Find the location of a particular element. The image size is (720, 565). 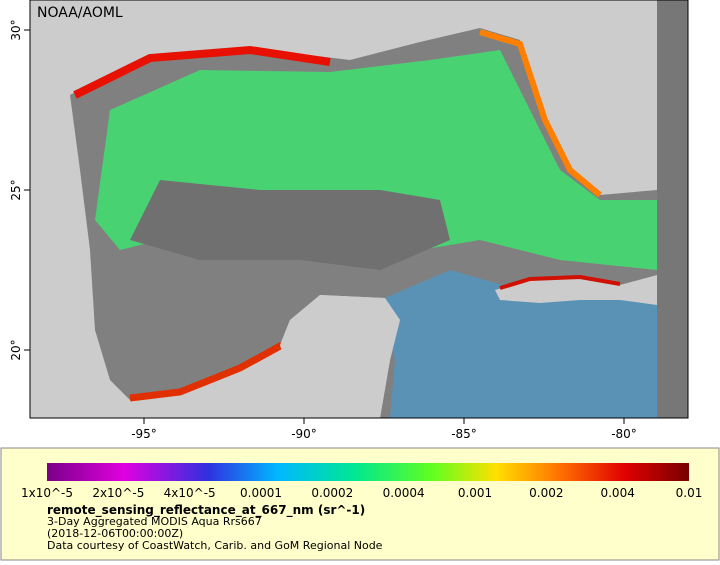

colorbar-label: 0.0004 is located at coordinates (404, 493).